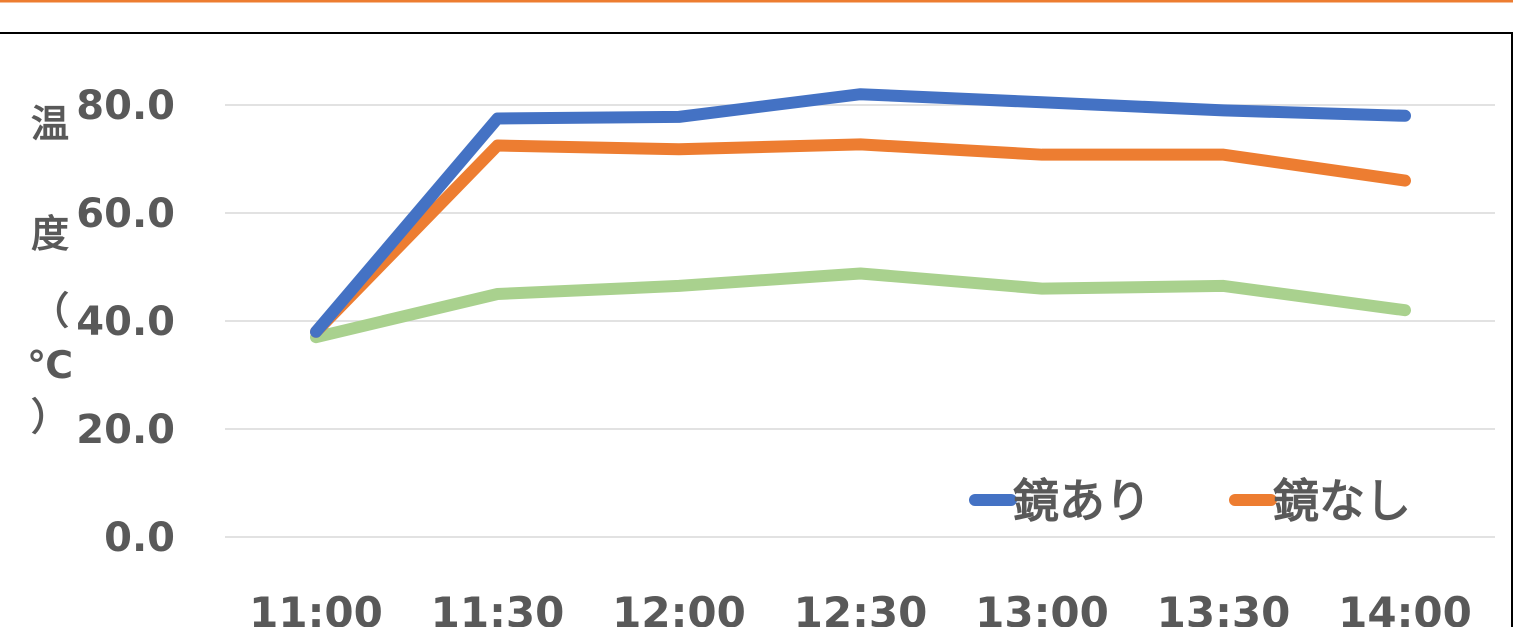 The image size is (1513, 627). What do you see at coordinates (125, 430) in the screenshot?
I see `y-tick-label: 20.0` at bounding box center [125, 430].